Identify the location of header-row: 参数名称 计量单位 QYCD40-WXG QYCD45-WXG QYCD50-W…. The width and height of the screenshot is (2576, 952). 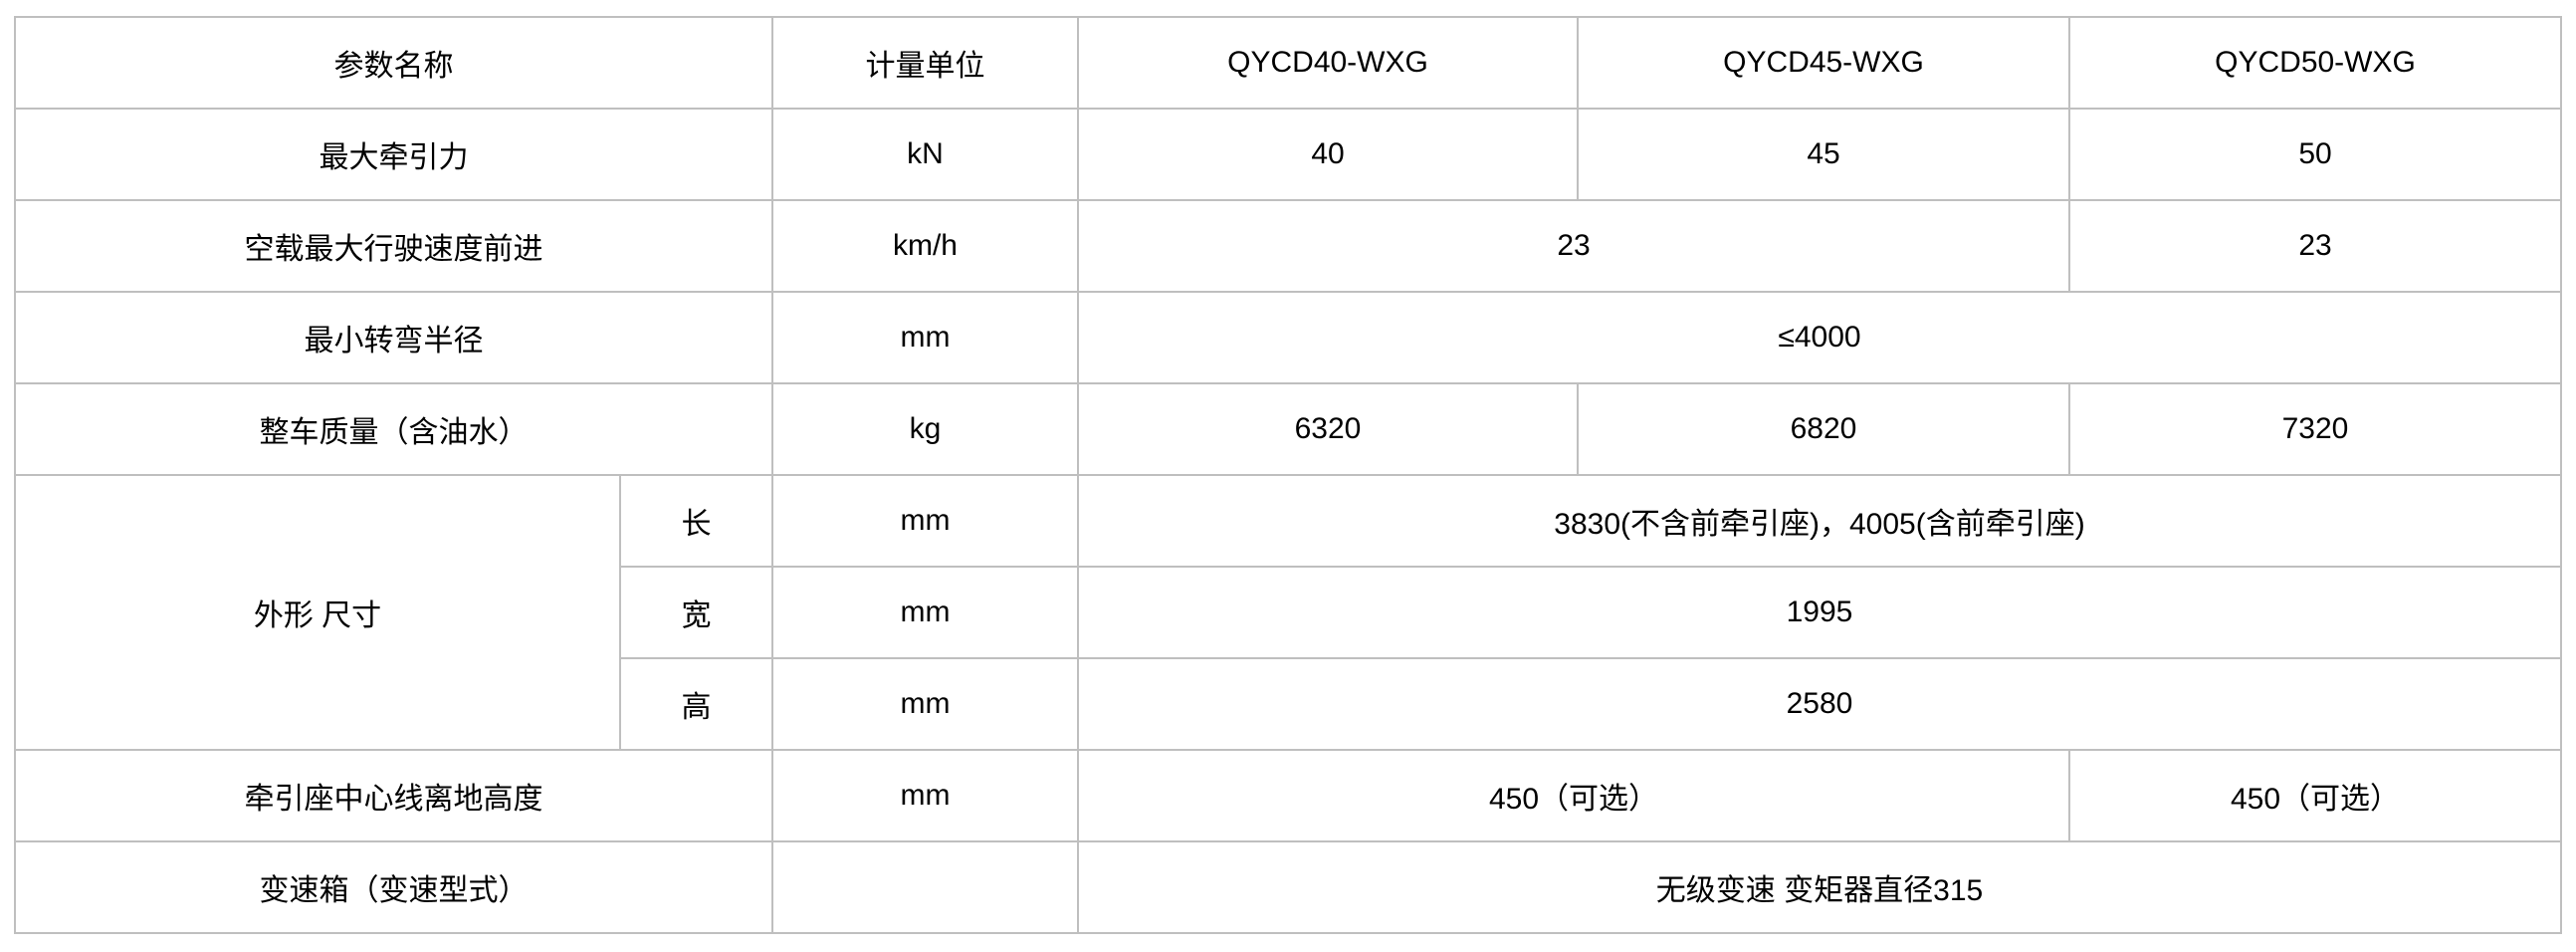
(1288, 63).